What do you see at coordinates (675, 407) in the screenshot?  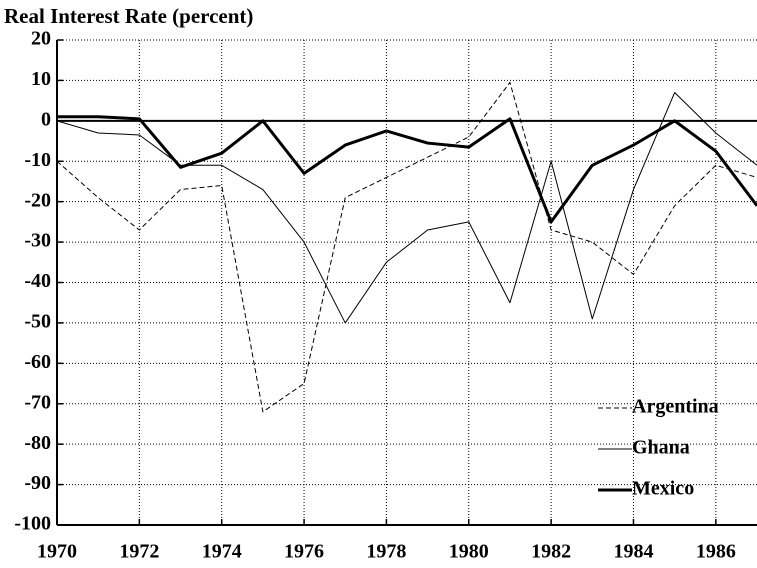 I see `legend-label: Argentina` at bounding box center [675, 407].